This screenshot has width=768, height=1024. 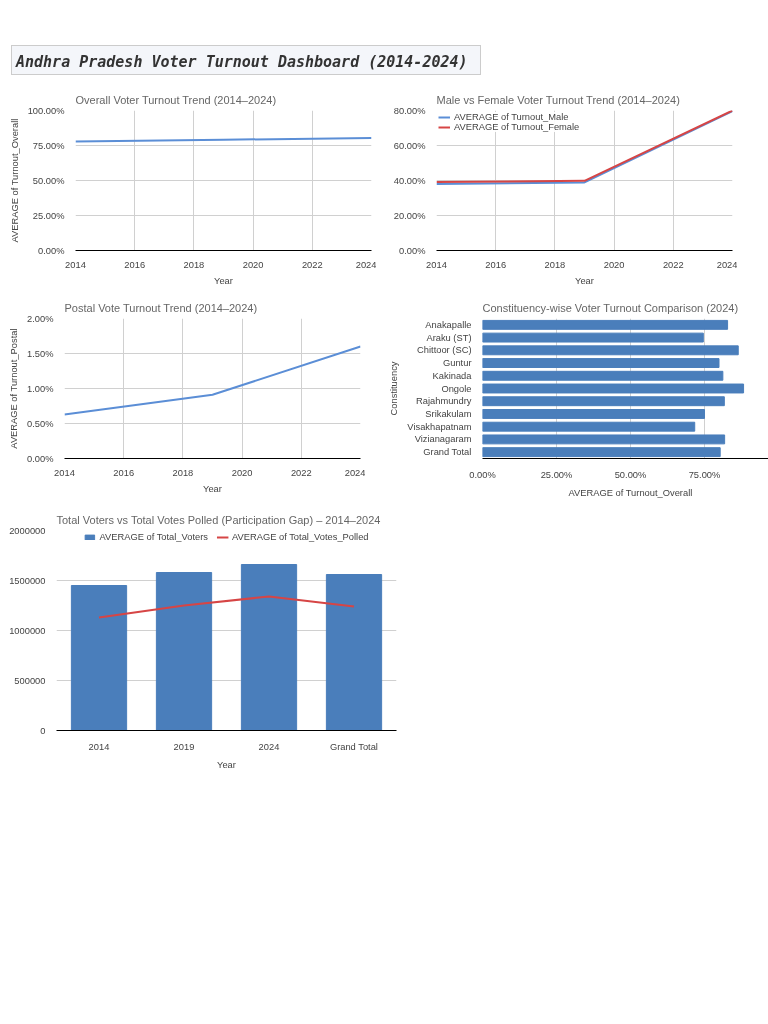 What do you see at coordinates (517, 127) in the screenshot?
I see `legend-label: AVERAGE of Turnout_Female` at bounding box center [517, 127].